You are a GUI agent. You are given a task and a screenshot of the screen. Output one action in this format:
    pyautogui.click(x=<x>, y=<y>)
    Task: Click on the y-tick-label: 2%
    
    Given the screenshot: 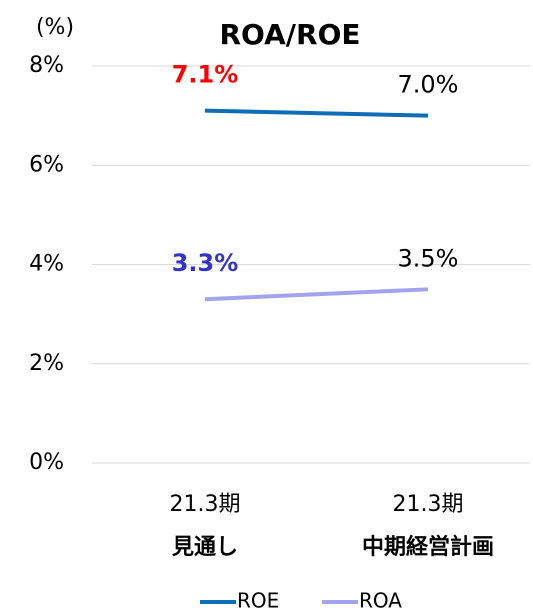 What is the action you would take?
    pyautogui.click(x=46, y=363)
    